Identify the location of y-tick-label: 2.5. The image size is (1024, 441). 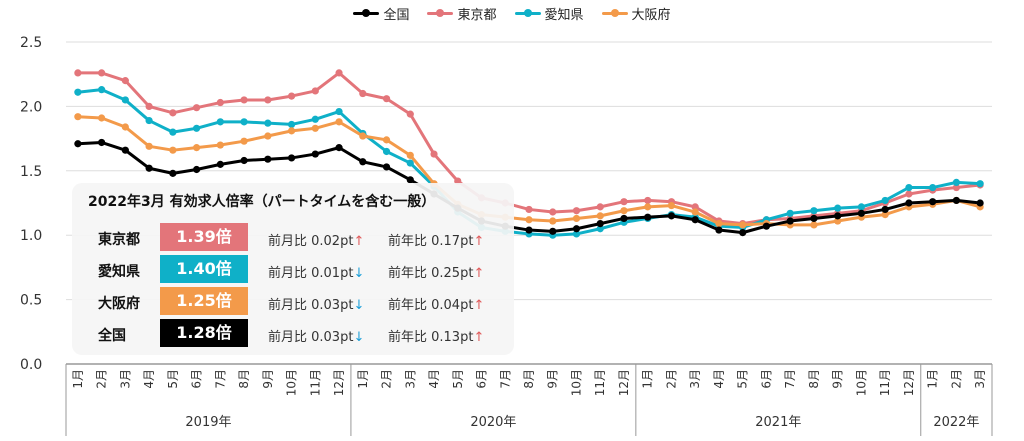
(31, 43).